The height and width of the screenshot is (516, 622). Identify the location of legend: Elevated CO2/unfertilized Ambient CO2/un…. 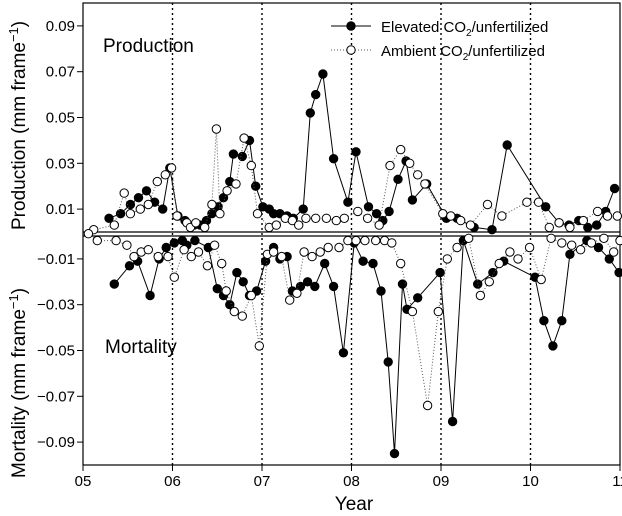
(439, 41).